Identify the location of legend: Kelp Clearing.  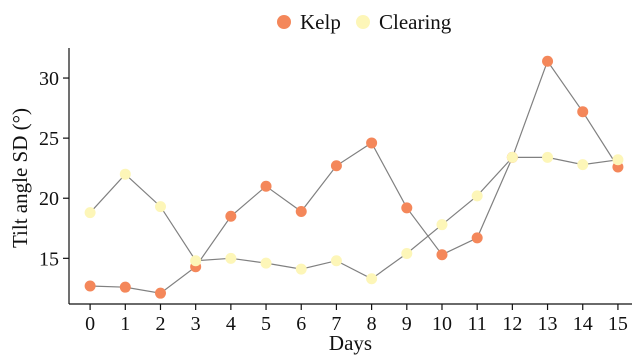
(364, 22).